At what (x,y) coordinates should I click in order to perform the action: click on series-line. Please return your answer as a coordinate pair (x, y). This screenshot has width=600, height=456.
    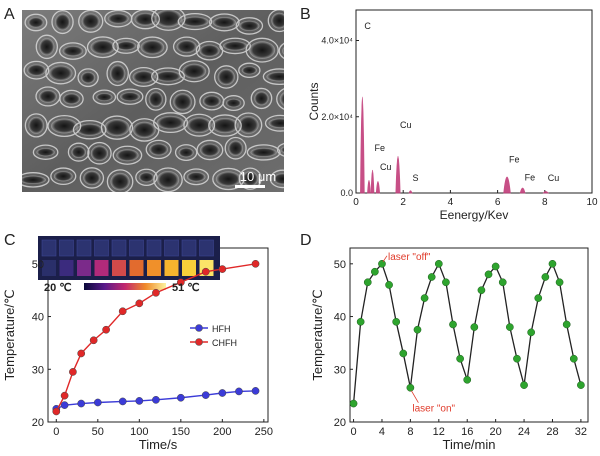
    Looking at the image, I should click on (467, 333).